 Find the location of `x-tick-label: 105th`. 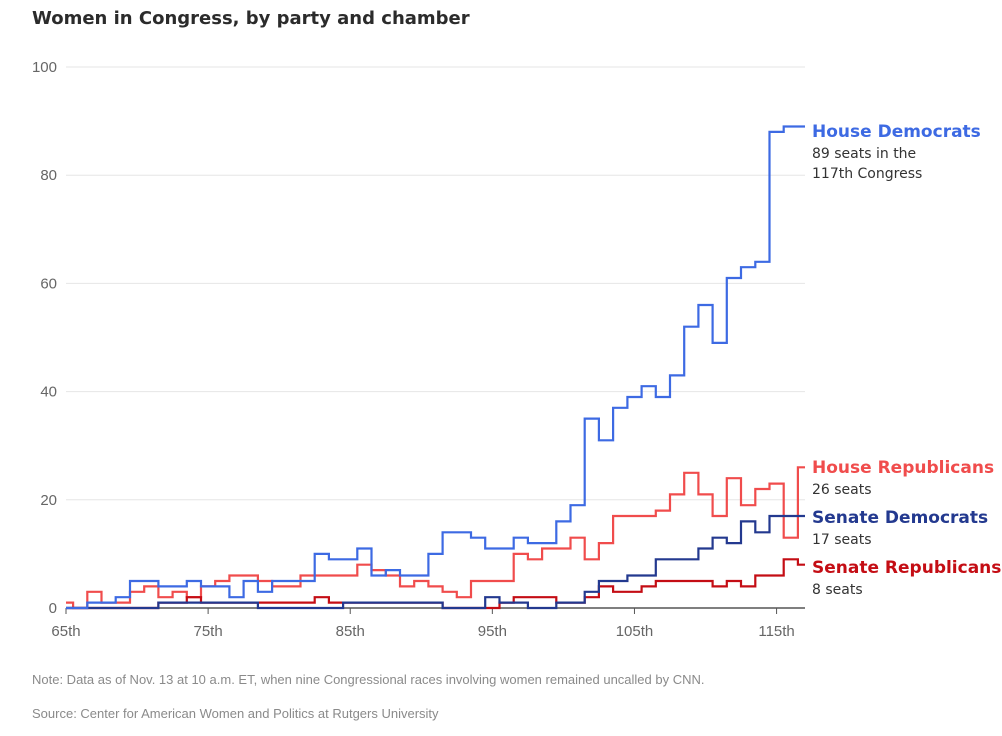

x-tick-label: 105th is located at coordinates (635, 631).